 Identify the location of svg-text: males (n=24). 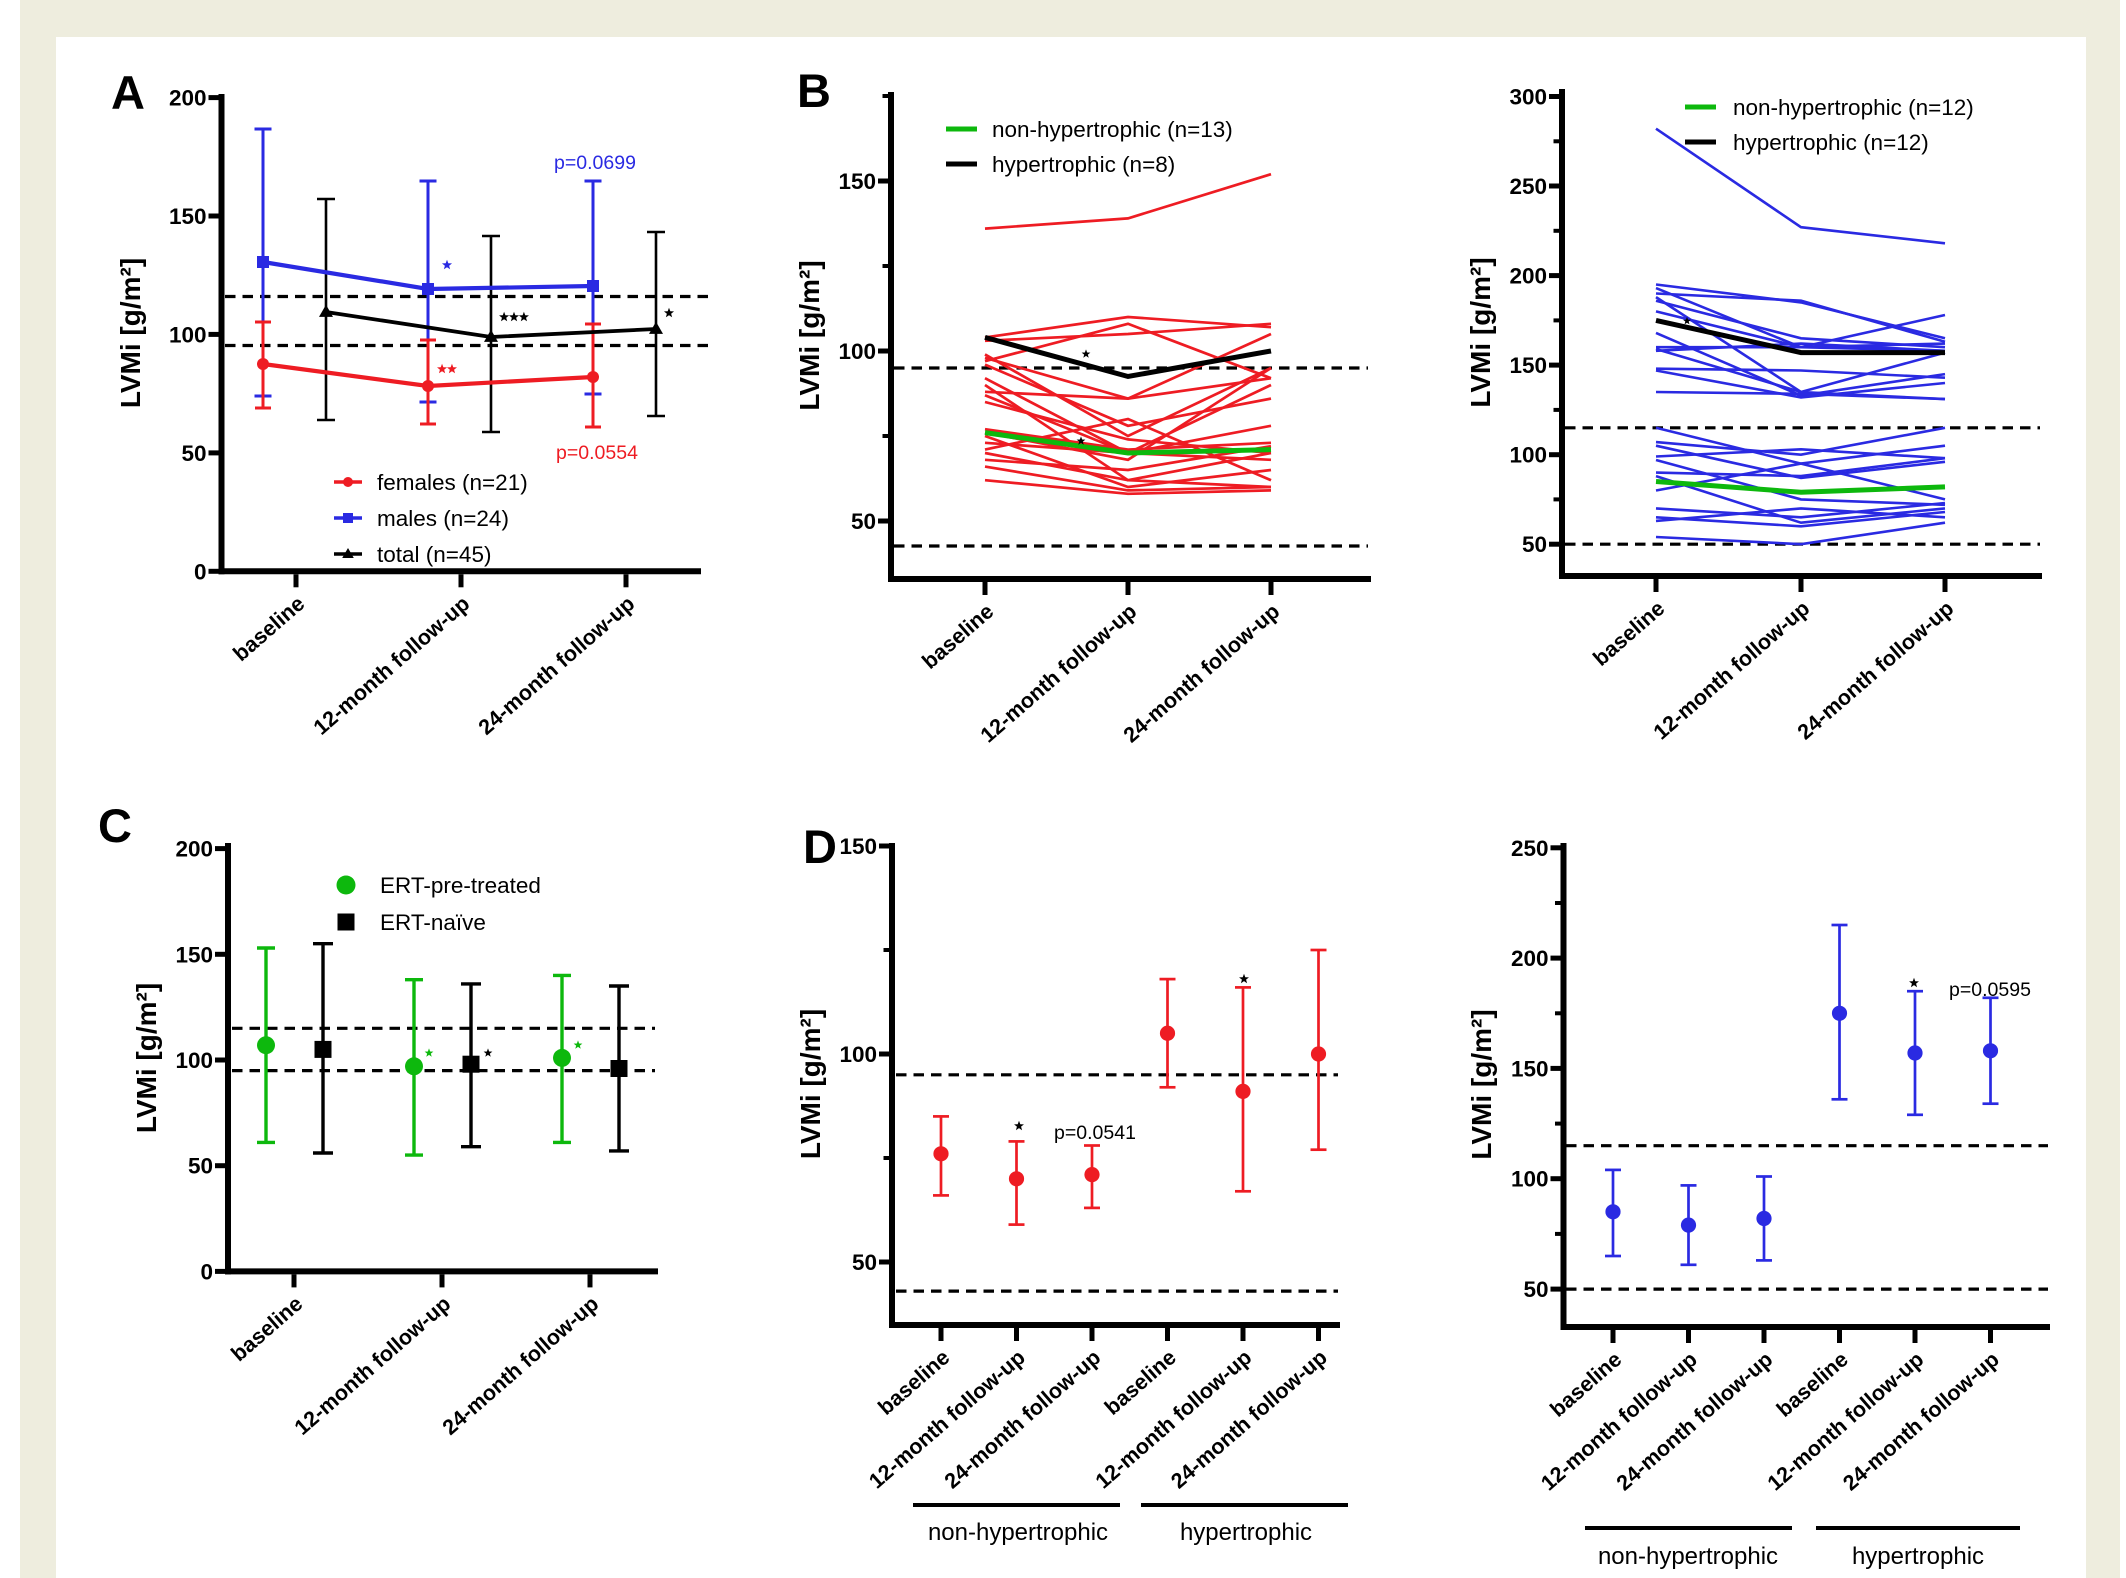
(443, 518).